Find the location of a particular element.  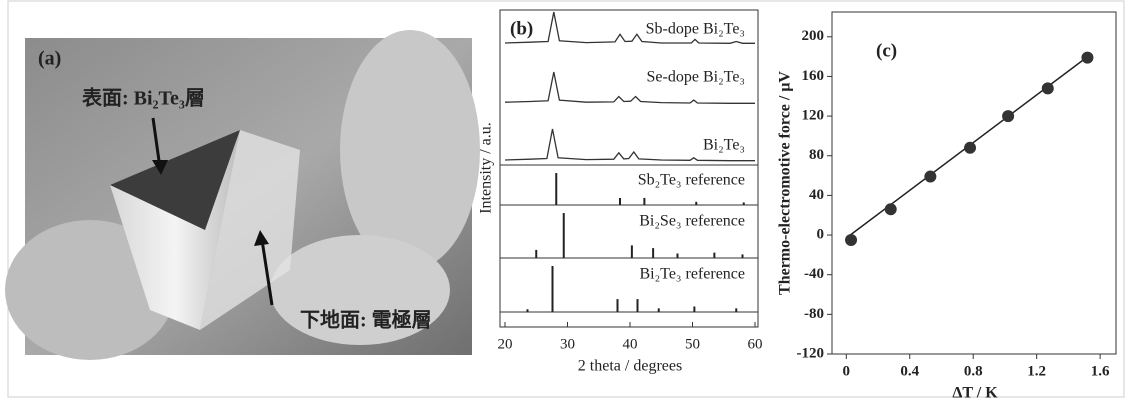

x-tick-label: 0.4 is located at coordinates (909, 371).